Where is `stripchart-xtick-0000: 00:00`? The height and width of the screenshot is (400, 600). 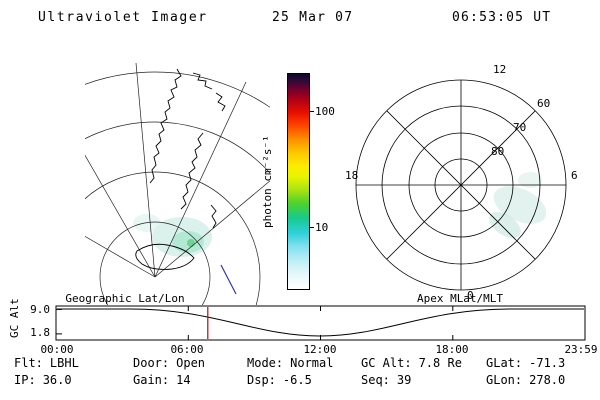
stripchart-xtick-0000: 00:00 is located at coordinates (57, 349).